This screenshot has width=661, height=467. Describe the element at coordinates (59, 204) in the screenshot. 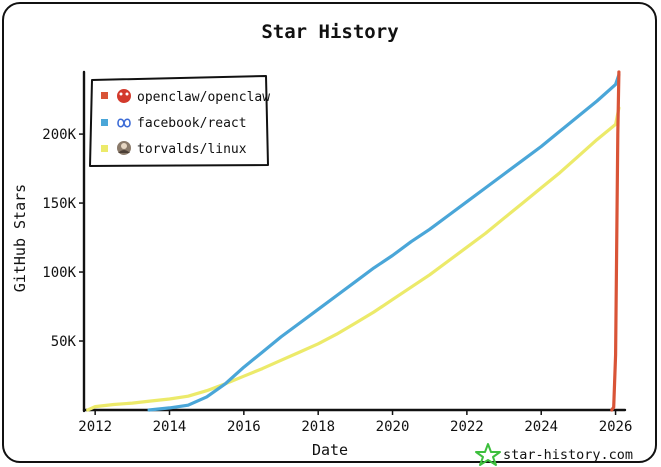

I see `y-tick-label: 150K` at that location.